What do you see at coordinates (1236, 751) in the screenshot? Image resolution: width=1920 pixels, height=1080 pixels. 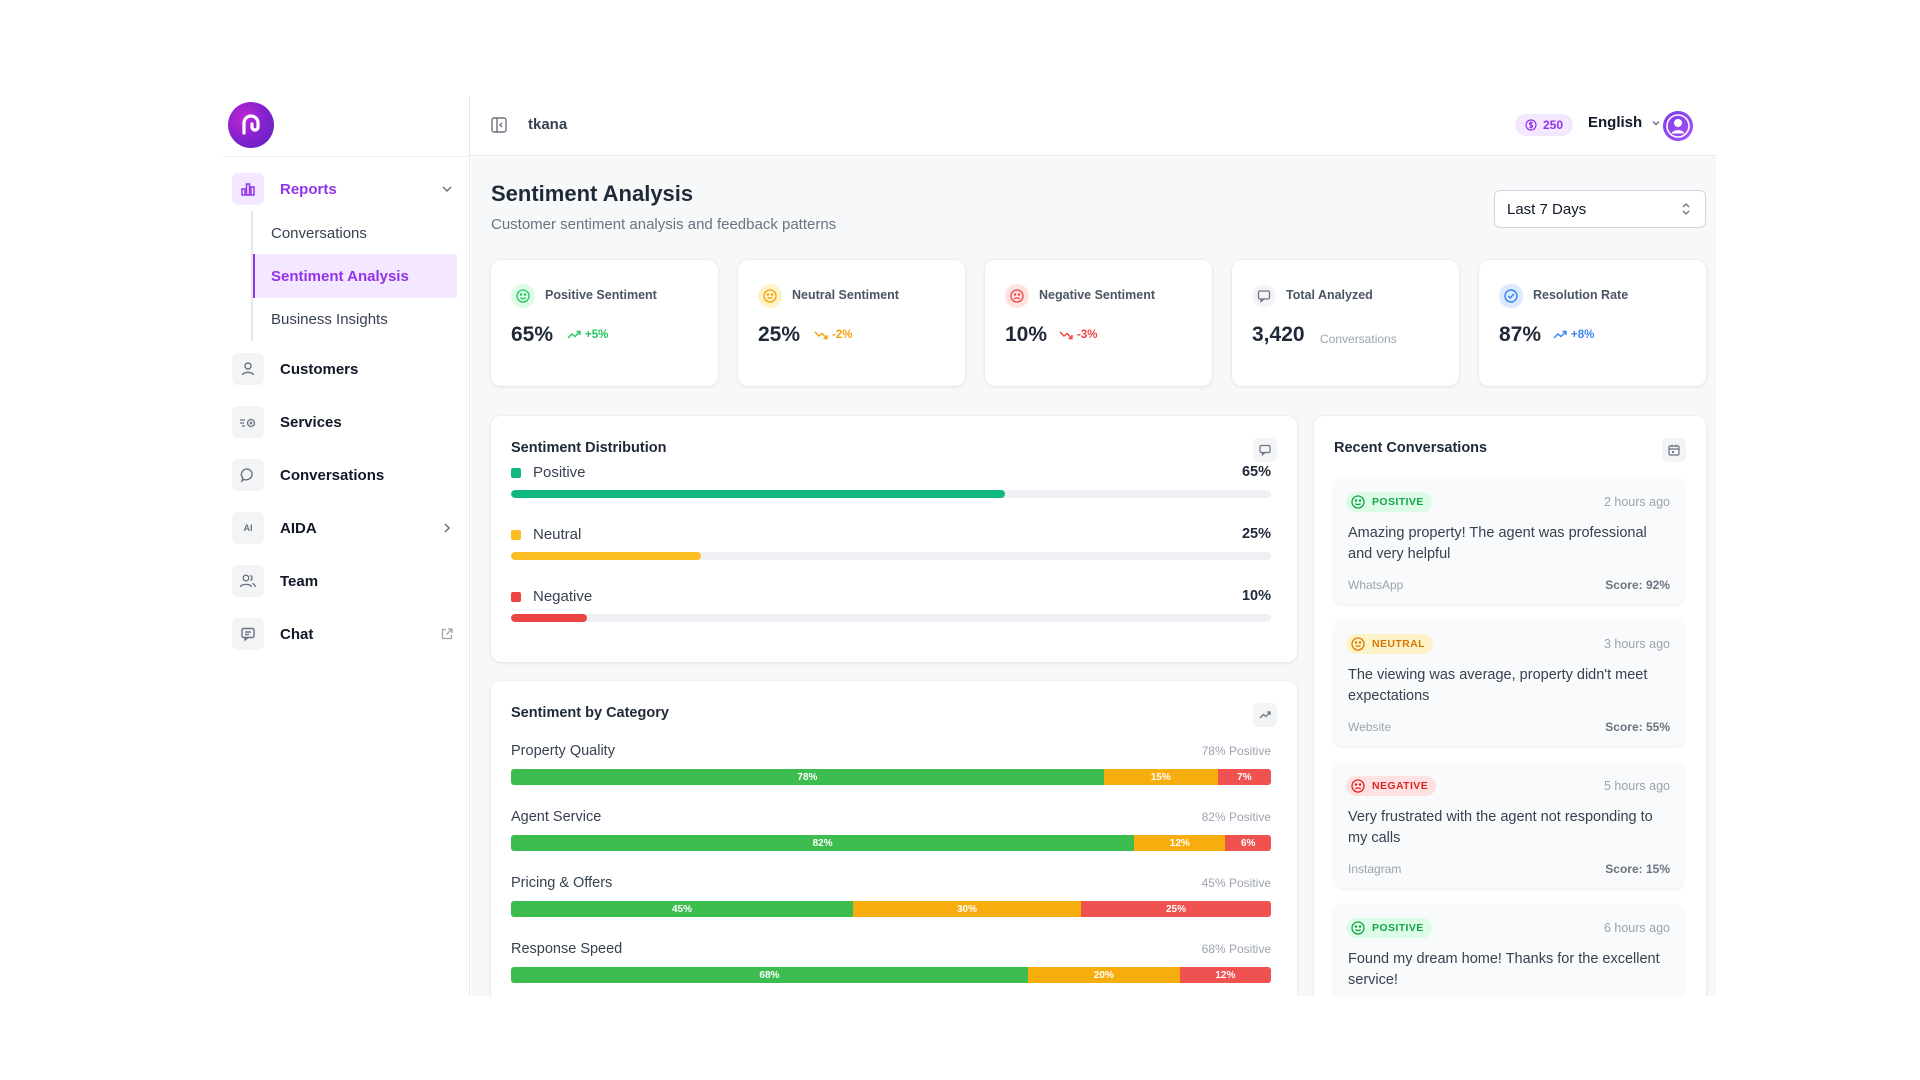 I see `category-positive-text: 78% Positive` at bounding box center [1236, 751].